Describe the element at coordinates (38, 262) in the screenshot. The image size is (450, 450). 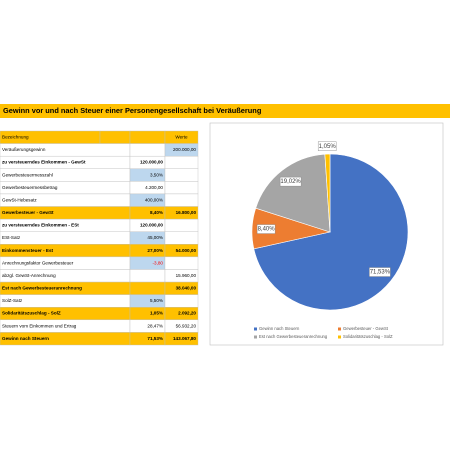
I see `row-label: Anrechnungsfaktor Gewerbesteuer` at that location.